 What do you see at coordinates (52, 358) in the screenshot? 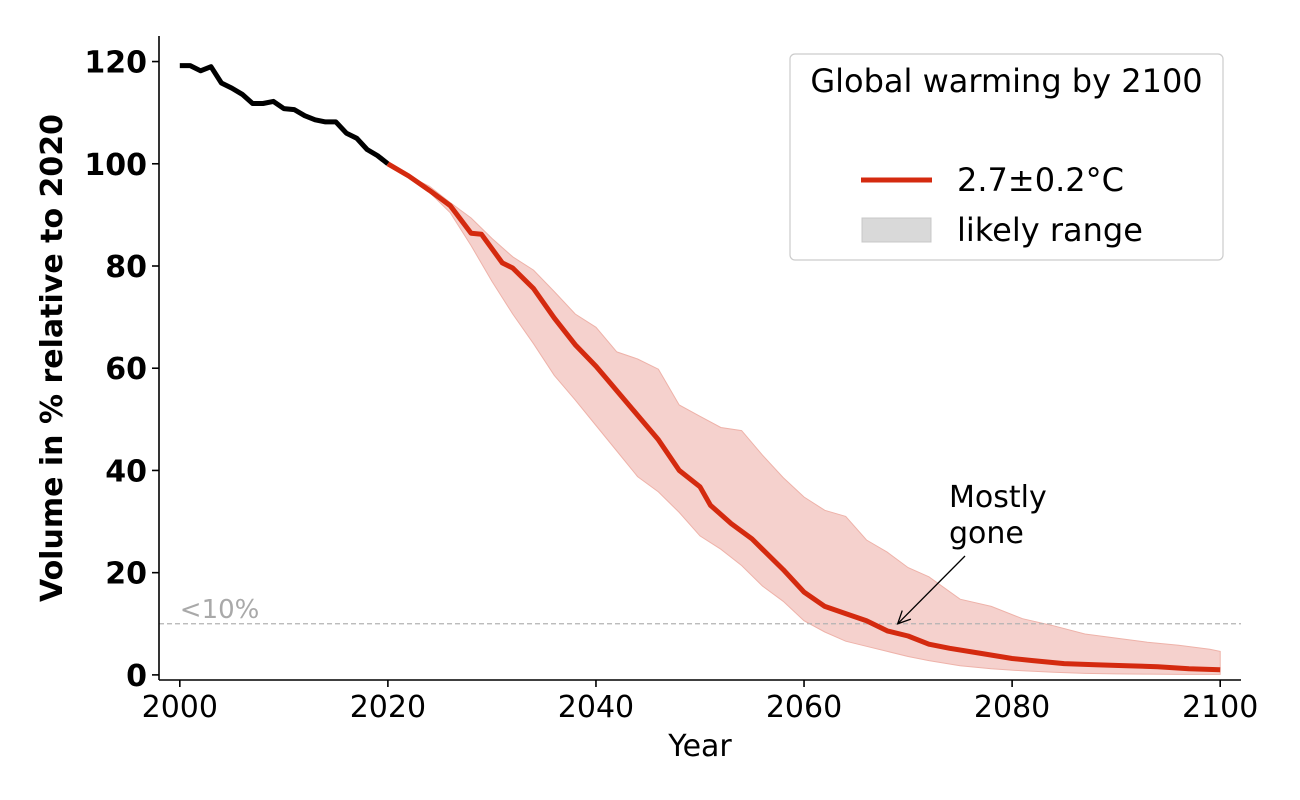
I see `y-axis-label: Volume in % relative to 2020` at bounding box center [52, 358].